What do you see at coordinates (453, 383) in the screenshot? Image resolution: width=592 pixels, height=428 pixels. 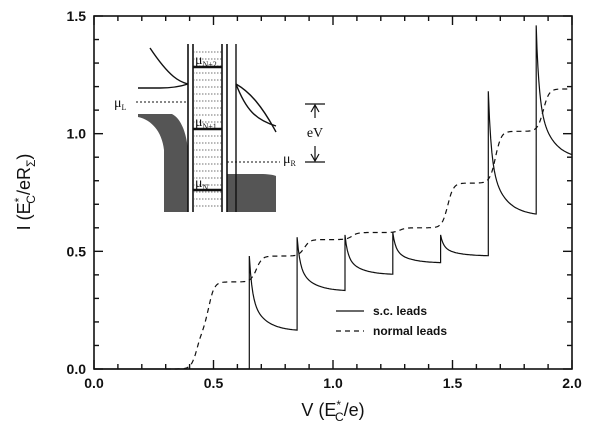 I see `x-tick-label: 1.5` at bounding box center [453, 383].